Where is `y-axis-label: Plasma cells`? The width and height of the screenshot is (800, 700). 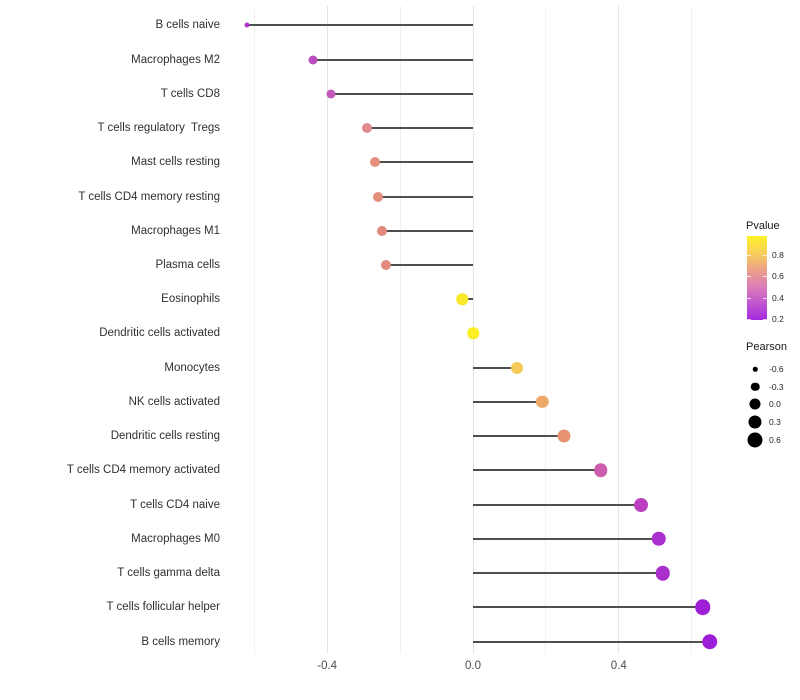
y-axis-label: Plasma cells is located at coordinates (187, 264).